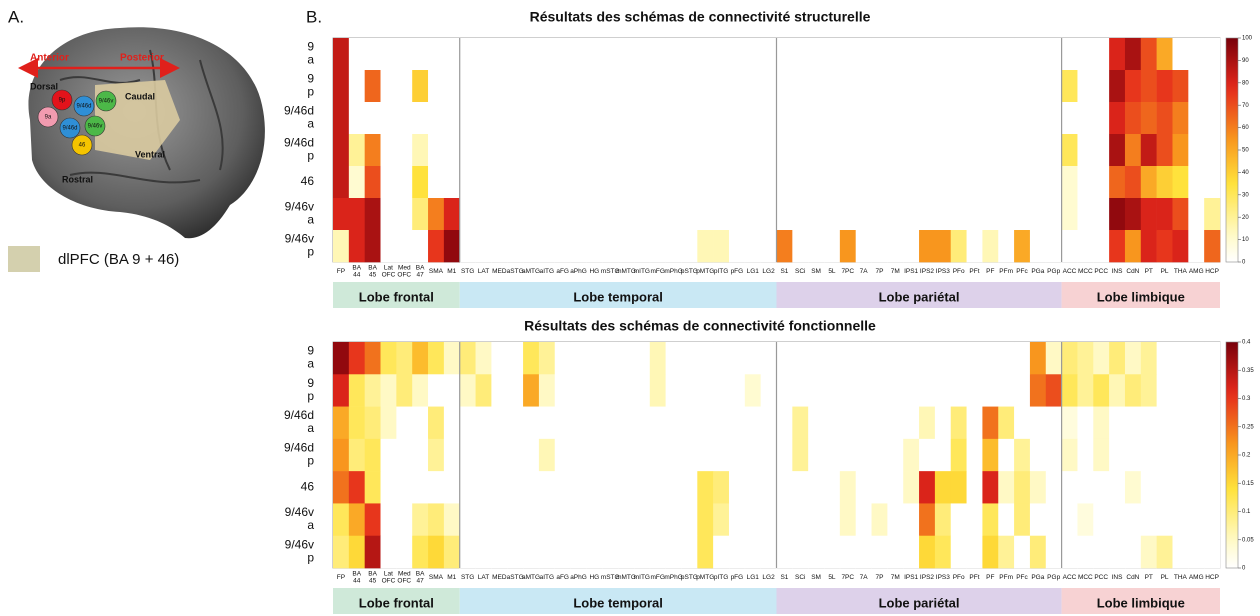 The height and width of the screenshot is (616, 1260). I want to click on x-tick-label: aMTG, so click(531, 271).